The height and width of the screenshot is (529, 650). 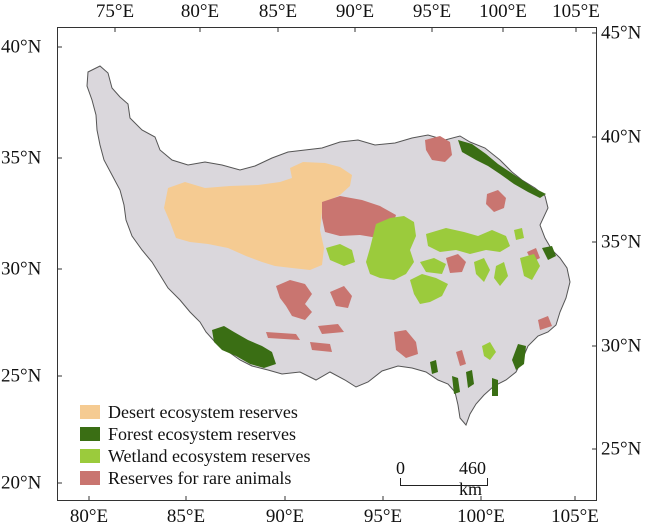 I want to click on forest-reserve-south-a, so click(x=434, y=367).